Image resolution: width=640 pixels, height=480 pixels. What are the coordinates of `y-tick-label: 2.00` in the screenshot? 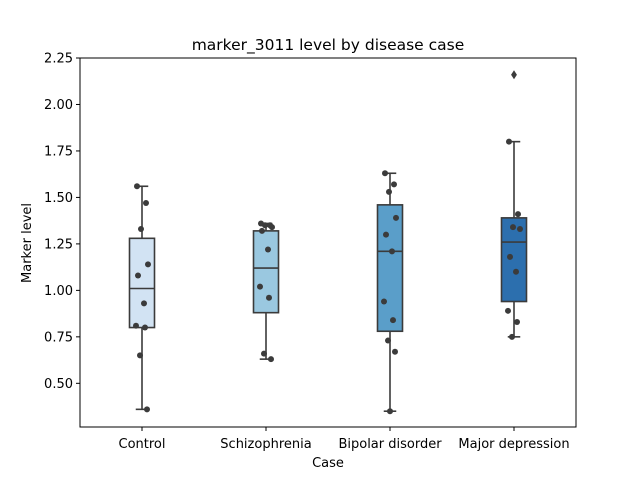 It's located at (58, 105).